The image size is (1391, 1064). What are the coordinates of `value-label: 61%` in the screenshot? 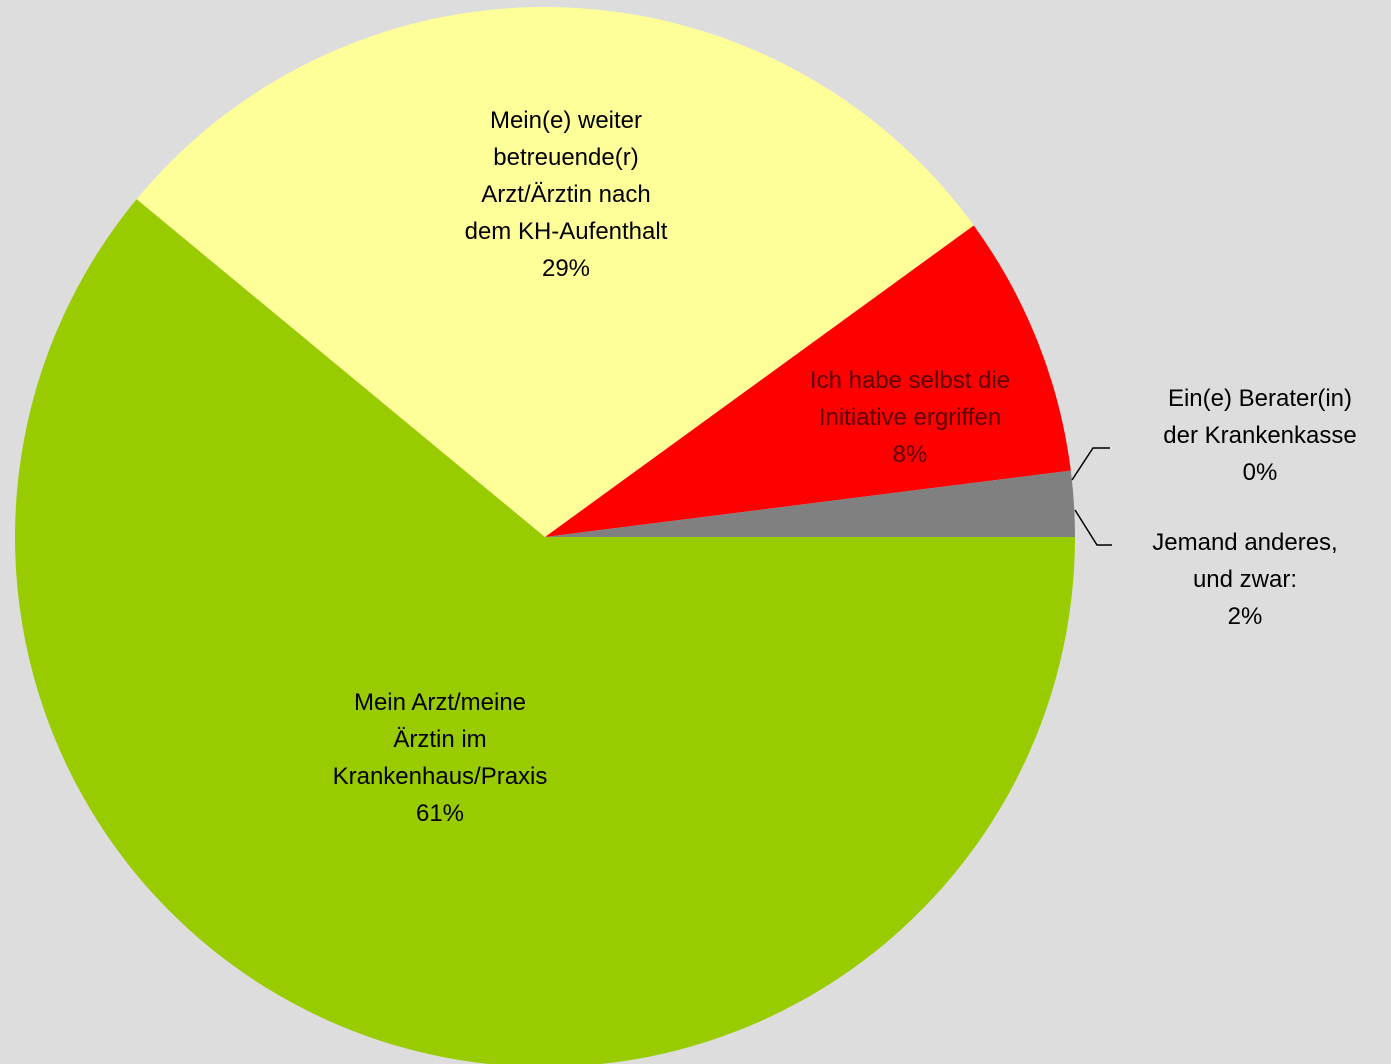 It's located at (440, 813).